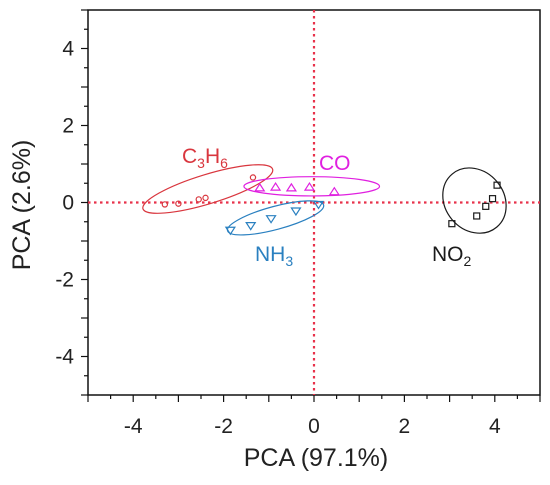 Image resolution: width=550 pixels, height=485 pixels. I want to click on y-axis: -4 -2 0 2 4, so click(71, 202).